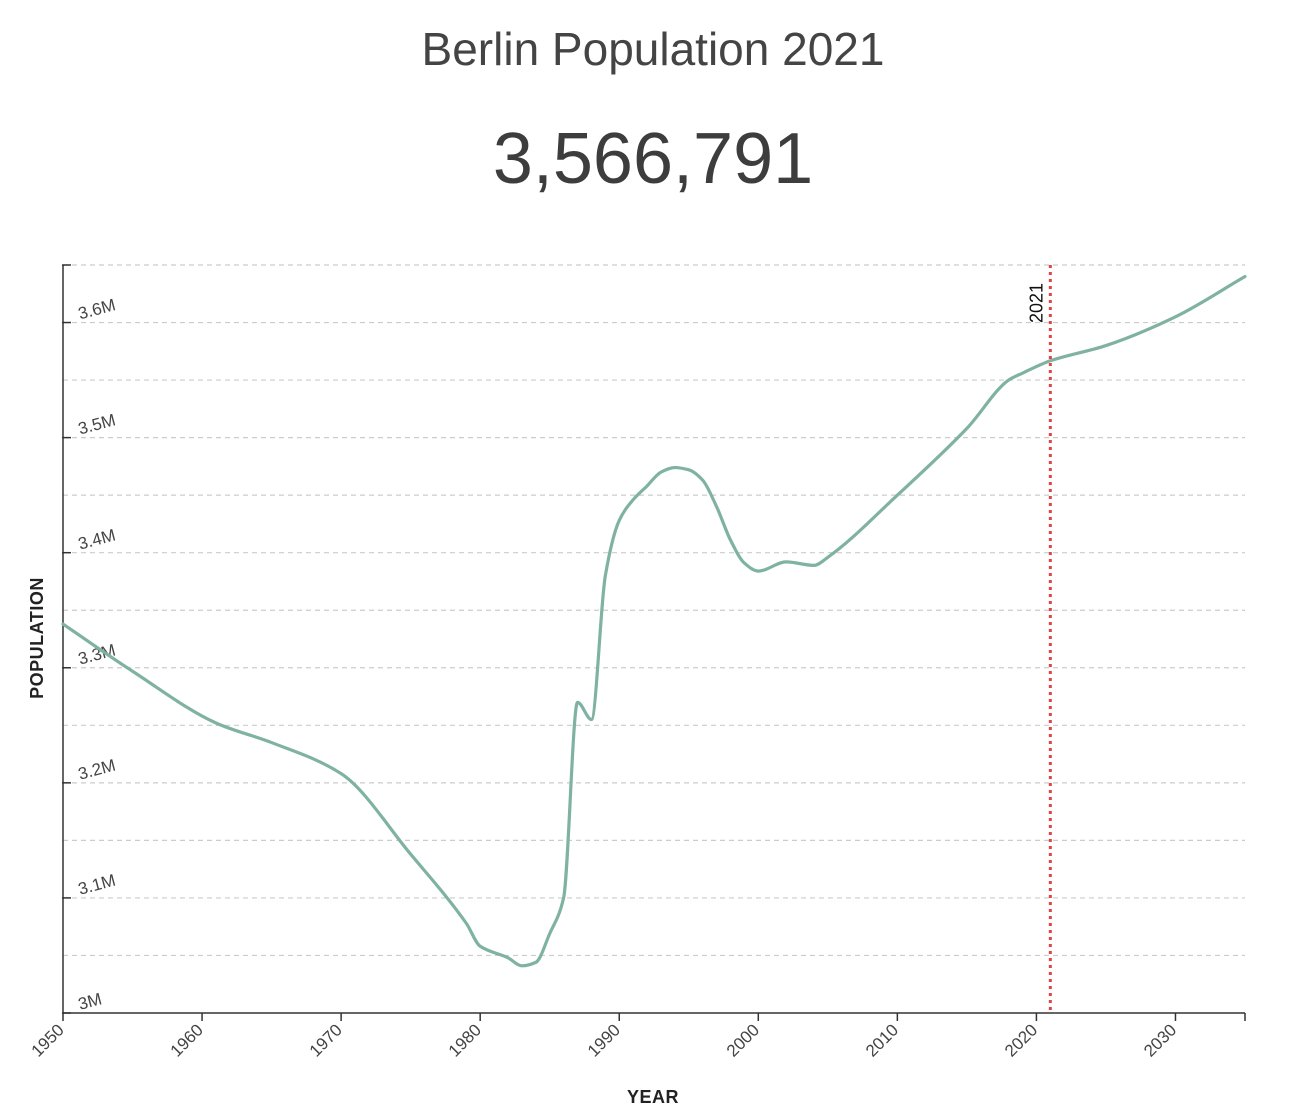  I want to click on x-axis-title: YEAR, so click(653, 1097).